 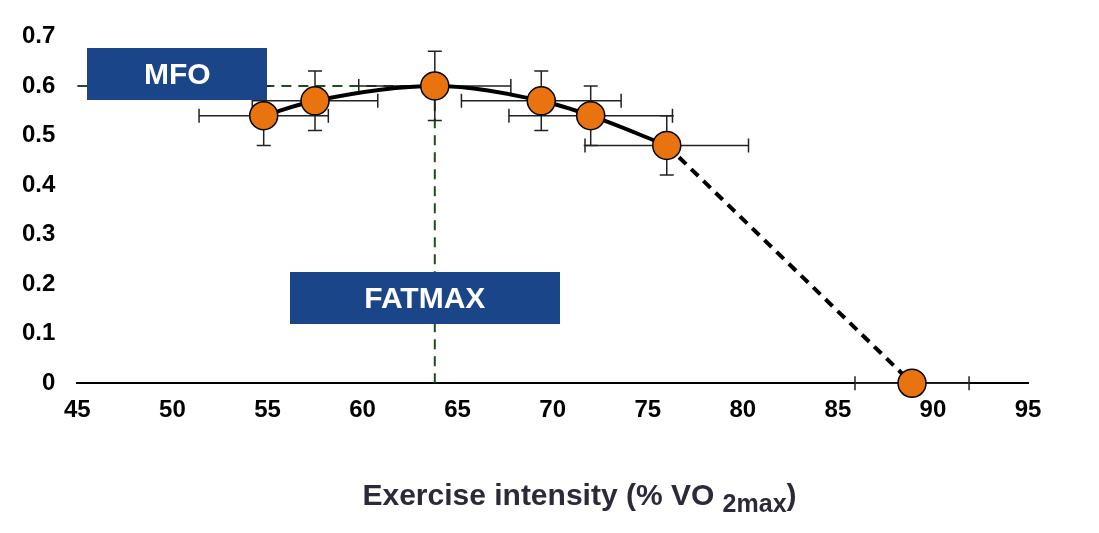 What do you see at coordinates (933, 409) in the screenshot?
I see `x-tick-label: 90` at bounding box center [933, 409].